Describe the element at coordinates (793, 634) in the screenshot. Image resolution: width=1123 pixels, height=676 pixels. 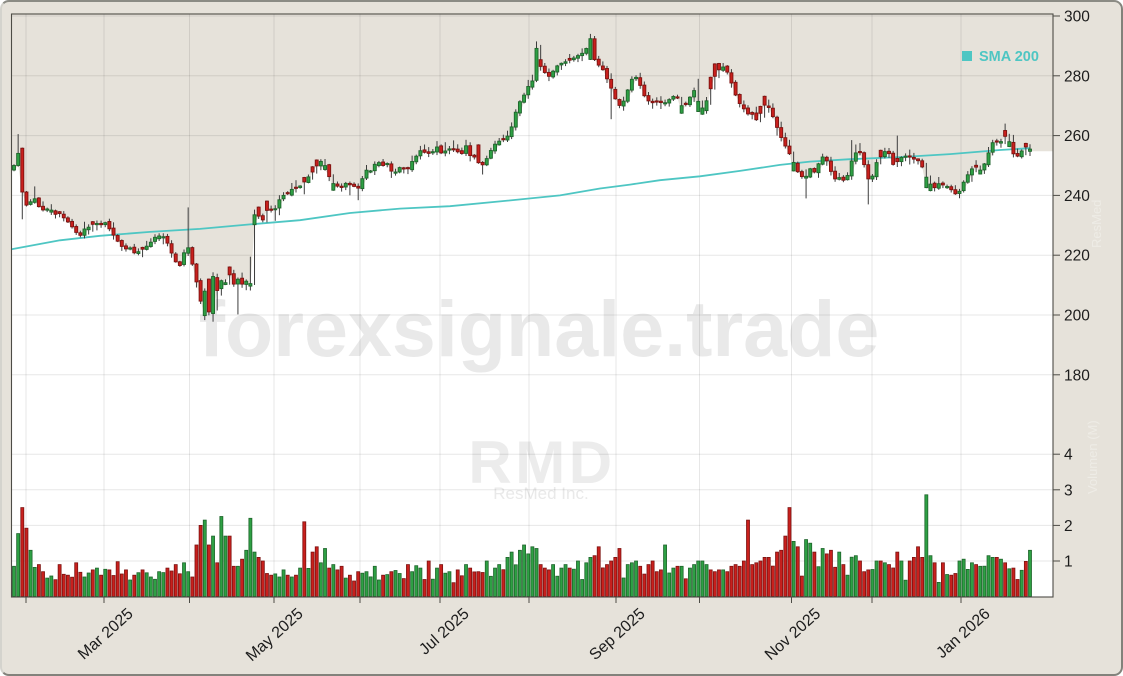
I see `svg-text: Nov 2025` at that location.